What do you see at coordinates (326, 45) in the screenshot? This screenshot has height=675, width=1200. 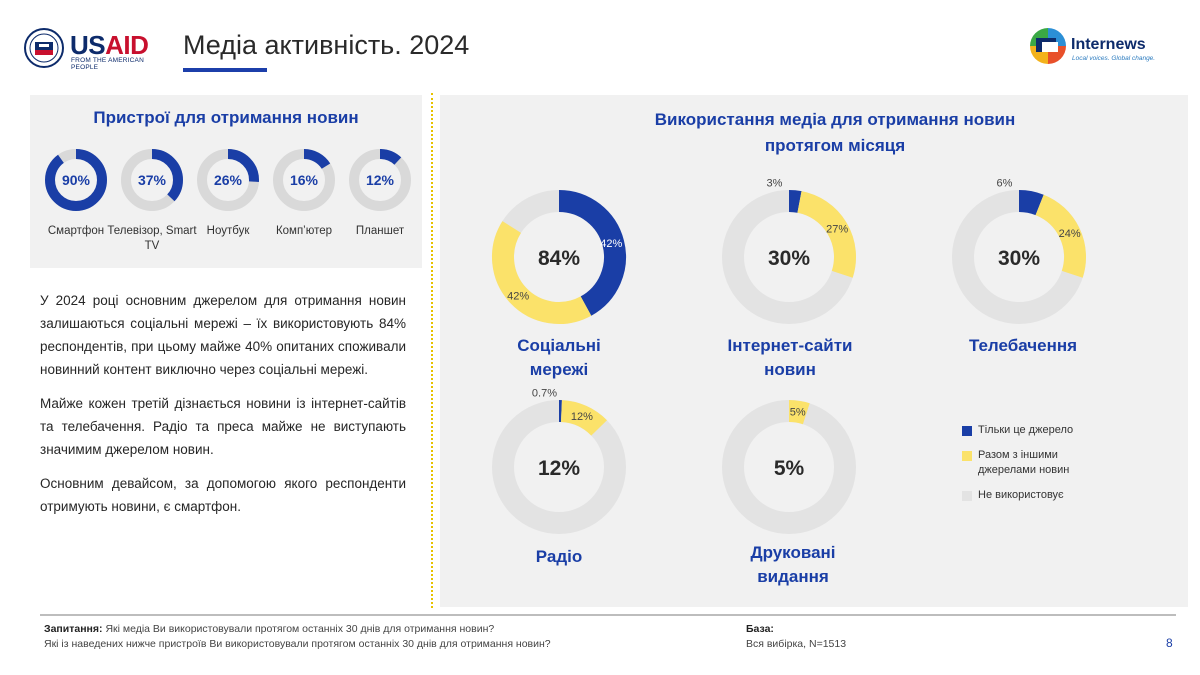 I see `page-title: Медіа активність. 2024` at bounding box center [326, 45].